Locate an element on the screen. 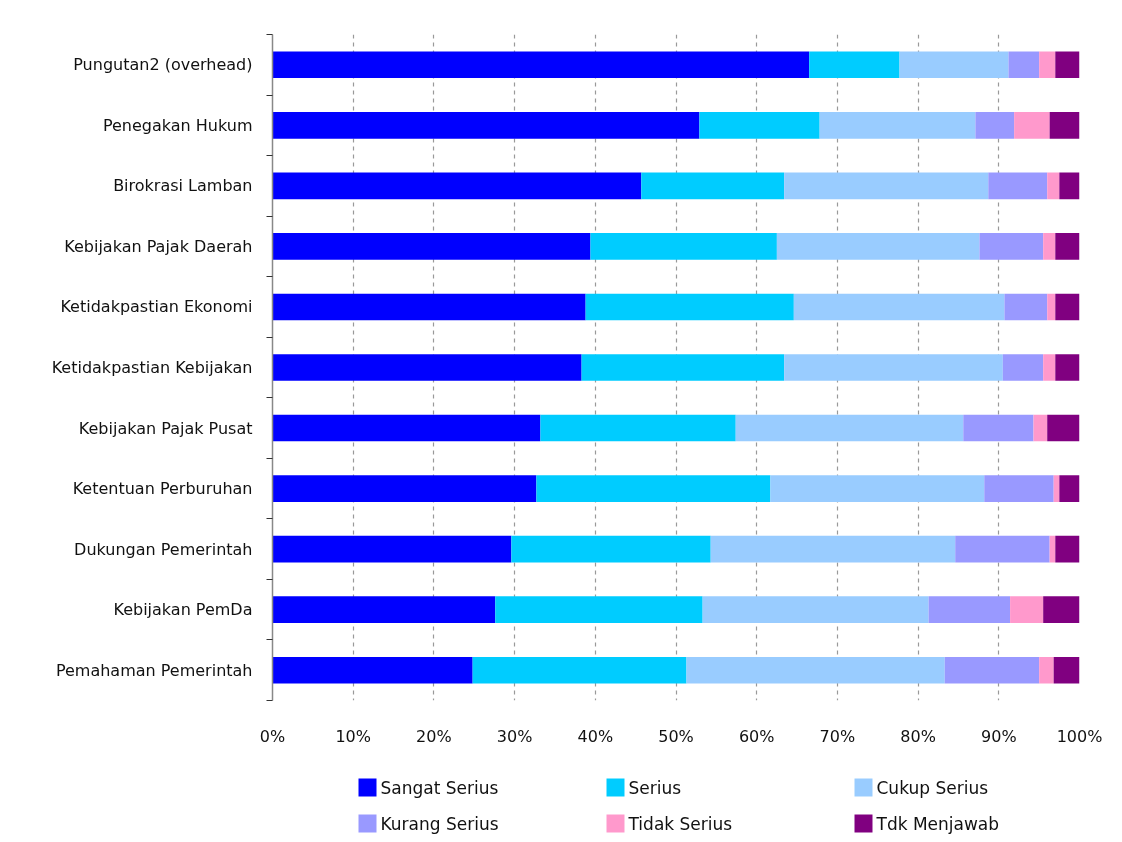 The image size is (1122, 842). legend-label: Cukup Serius is located at coordinates (932, 787).